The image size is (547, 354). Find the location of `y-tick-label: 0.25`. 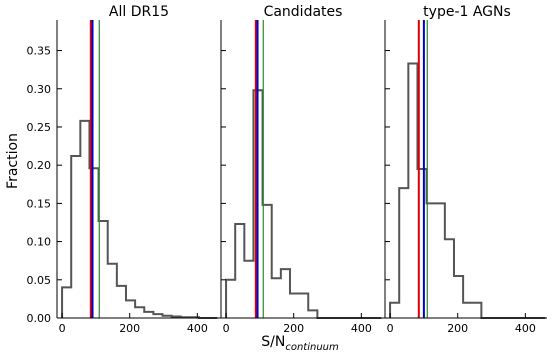

y-tick-label: 0.25 is located at coordinates (39, 127).